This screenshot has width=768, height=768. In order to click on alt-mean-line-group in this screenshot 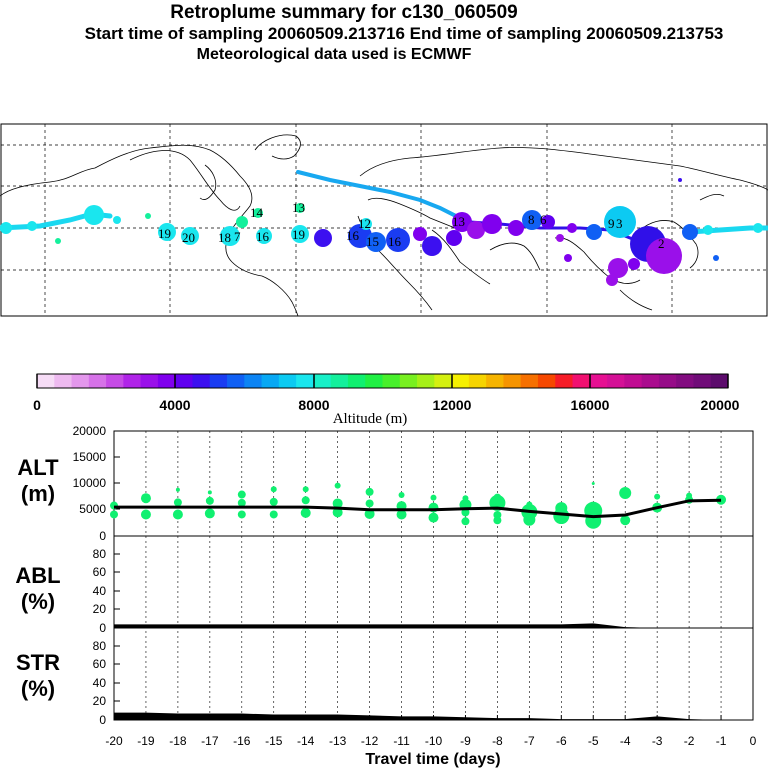, I will do `click(418, 508)`.